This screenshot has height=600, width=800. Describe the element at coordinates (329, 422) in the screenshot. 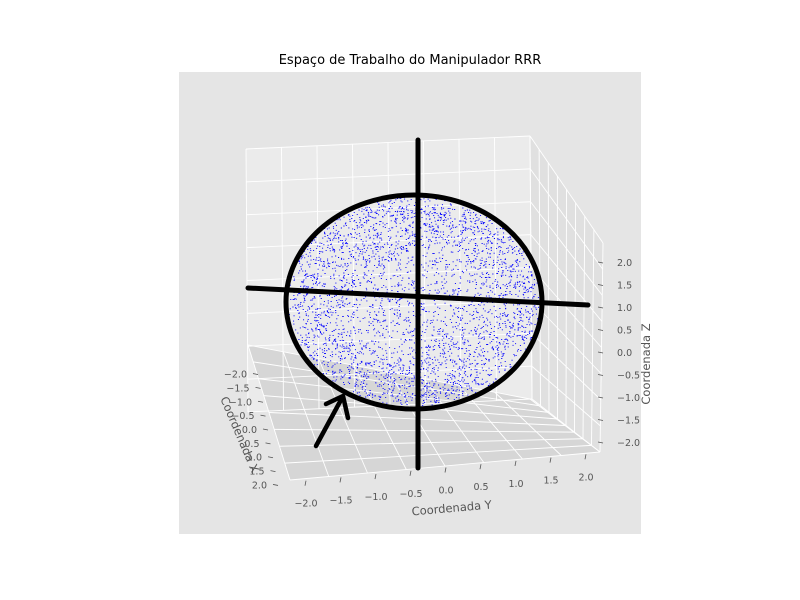

I see `overlay-arrow-shaft` at that location.